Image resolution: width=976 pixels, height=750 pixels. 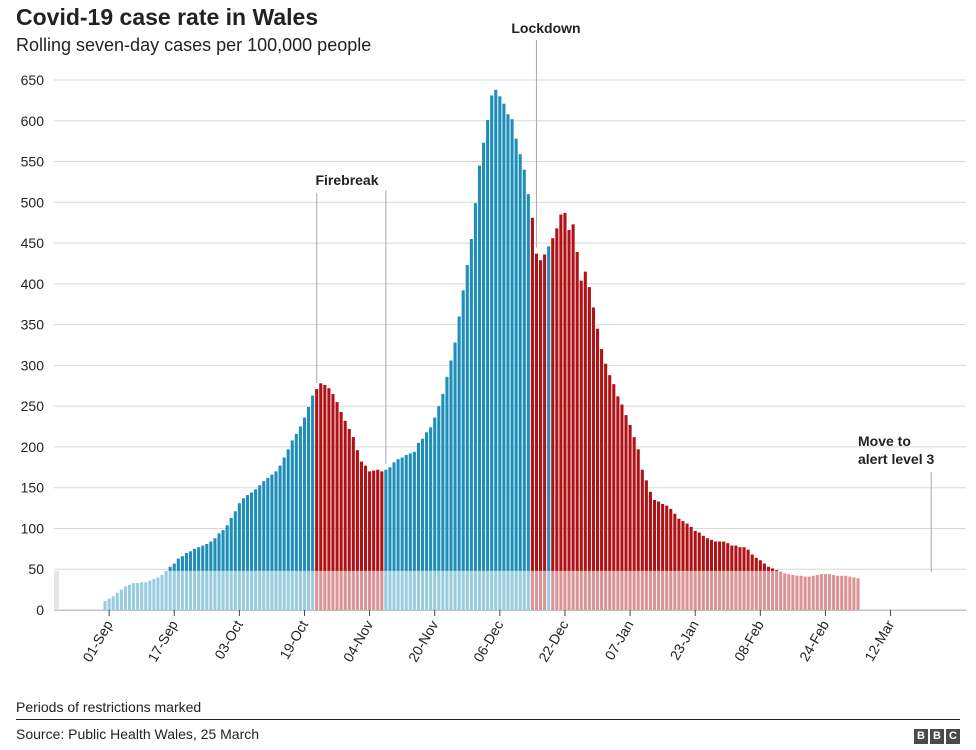 I want to click on y-tick-label: 600, so click(x=33, y=121).